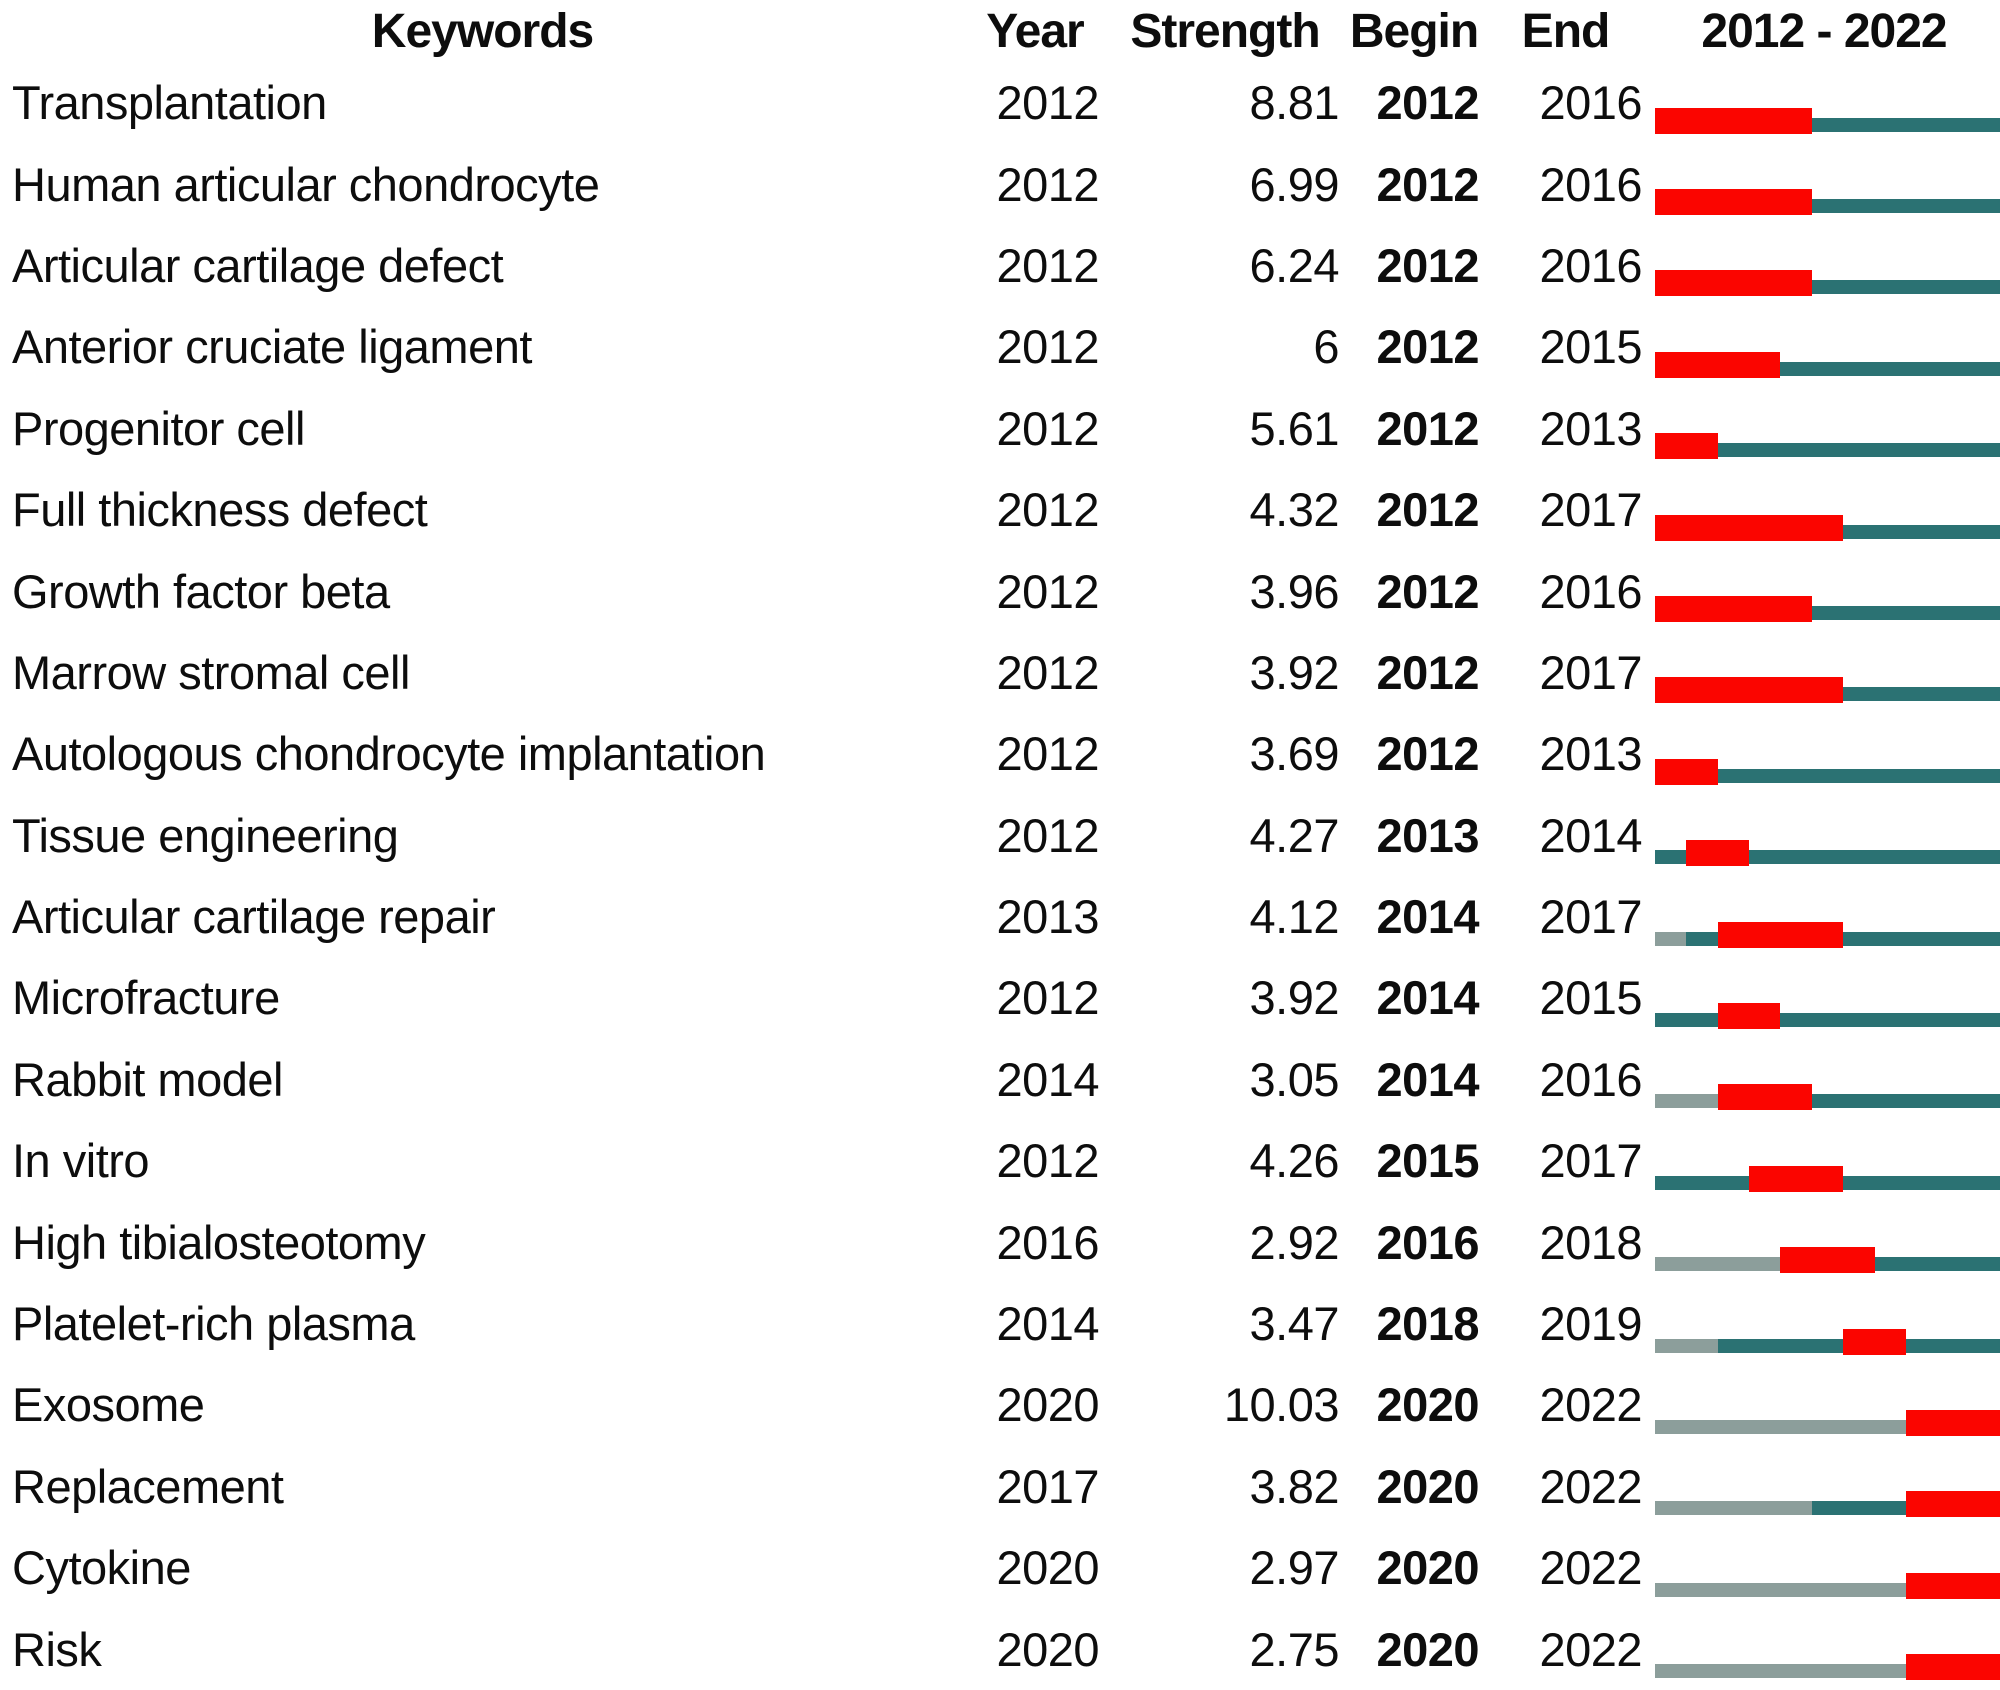  Describe the element at coordinates (108, 1405) in the screenshot. I see `keyword-cell: Exosome` at that location.